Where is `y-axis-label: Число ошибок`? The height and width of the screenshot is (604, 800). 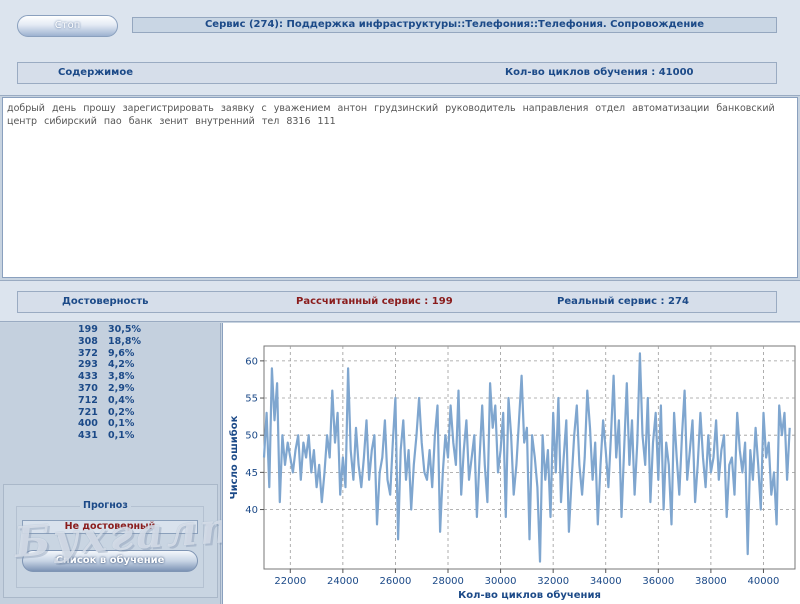
y-axis-label: Число ошибок is located at coordinates (234, 457).